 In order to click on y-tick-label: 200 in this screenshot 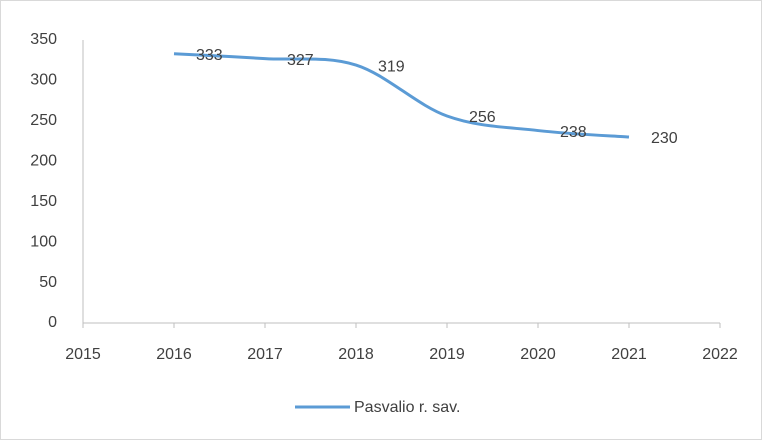, I will do `click(43, 161)`.